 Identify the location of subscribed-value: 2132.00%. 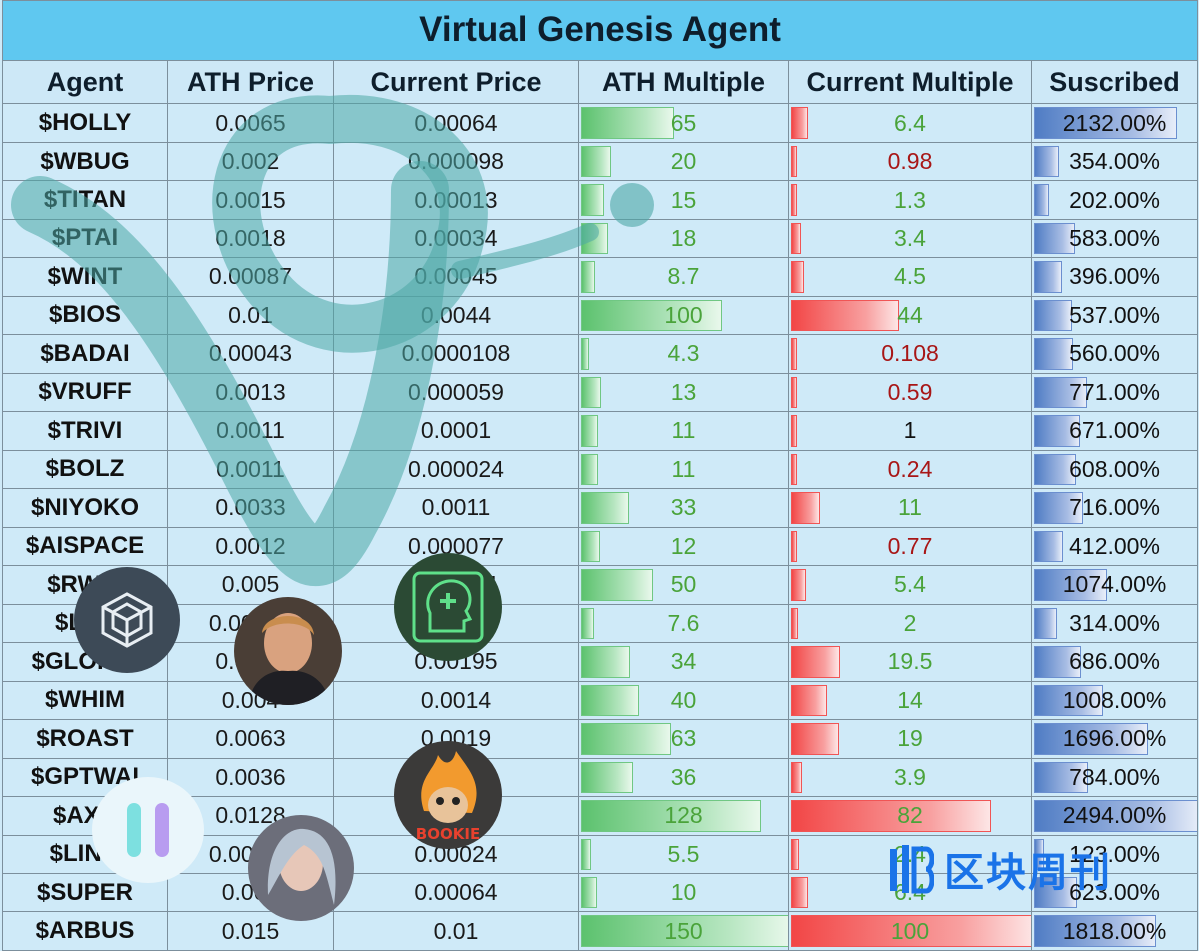
(1114, 122).